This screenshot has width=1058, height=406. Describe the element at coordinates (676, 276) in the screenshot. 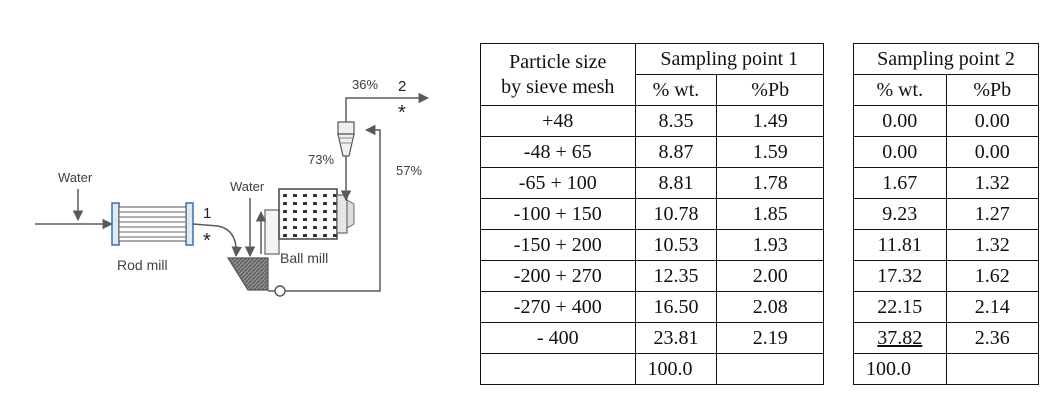

I see `wt-cell: 12.35` at that location.